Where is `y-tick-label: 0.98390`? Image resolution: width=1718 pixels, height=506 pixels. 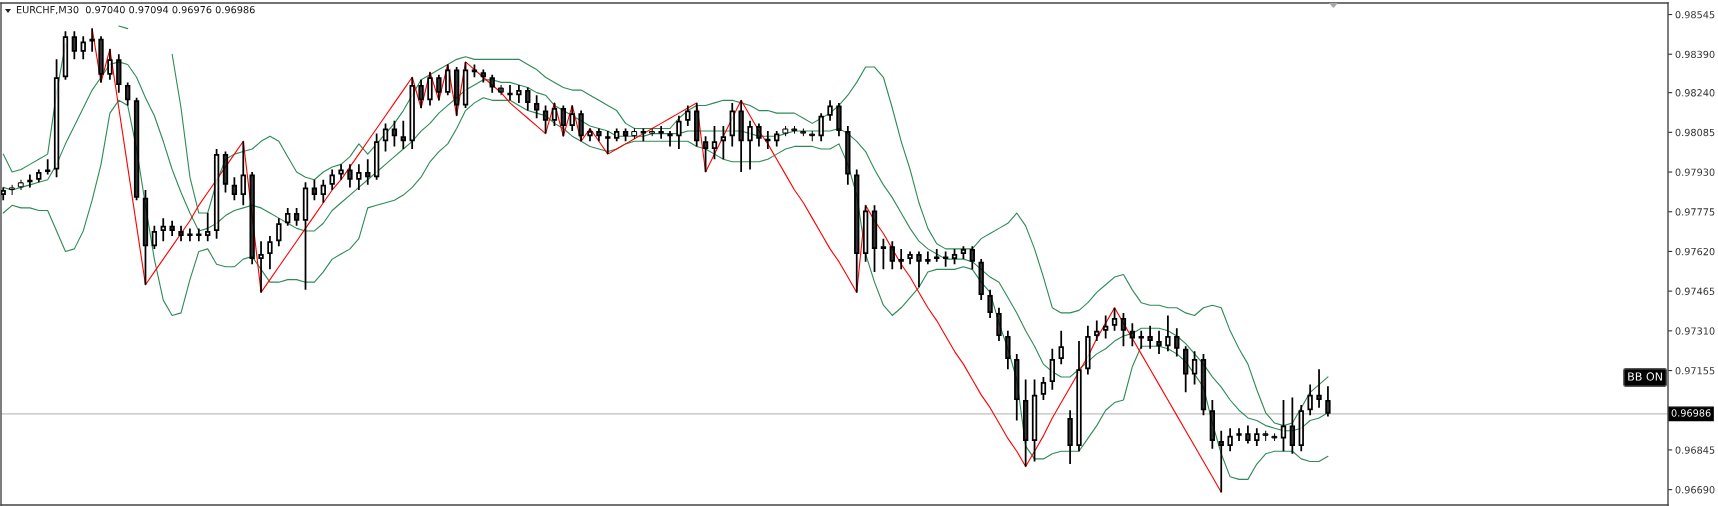 y-tick-label: 0.98390 is located at coordinates (1695, 54).